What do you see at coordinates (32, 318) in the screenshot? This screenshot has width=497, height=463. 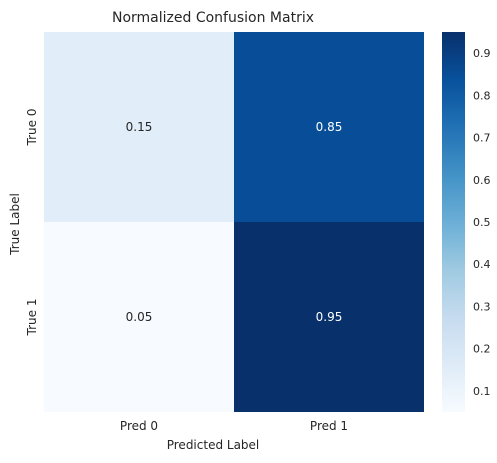 I see `y-tick-label: True 1` at bounding box center [32, 318].